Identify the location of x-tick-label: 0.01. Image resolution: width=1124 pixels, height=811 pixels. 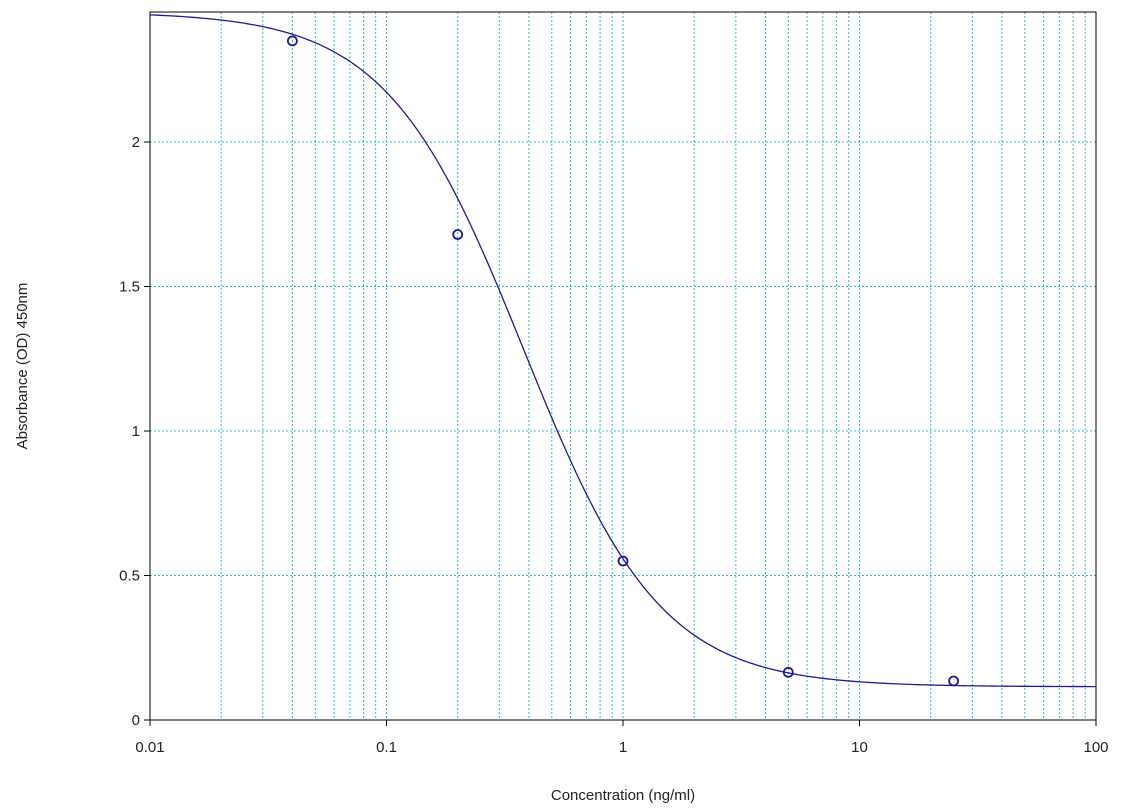
(149, 747).